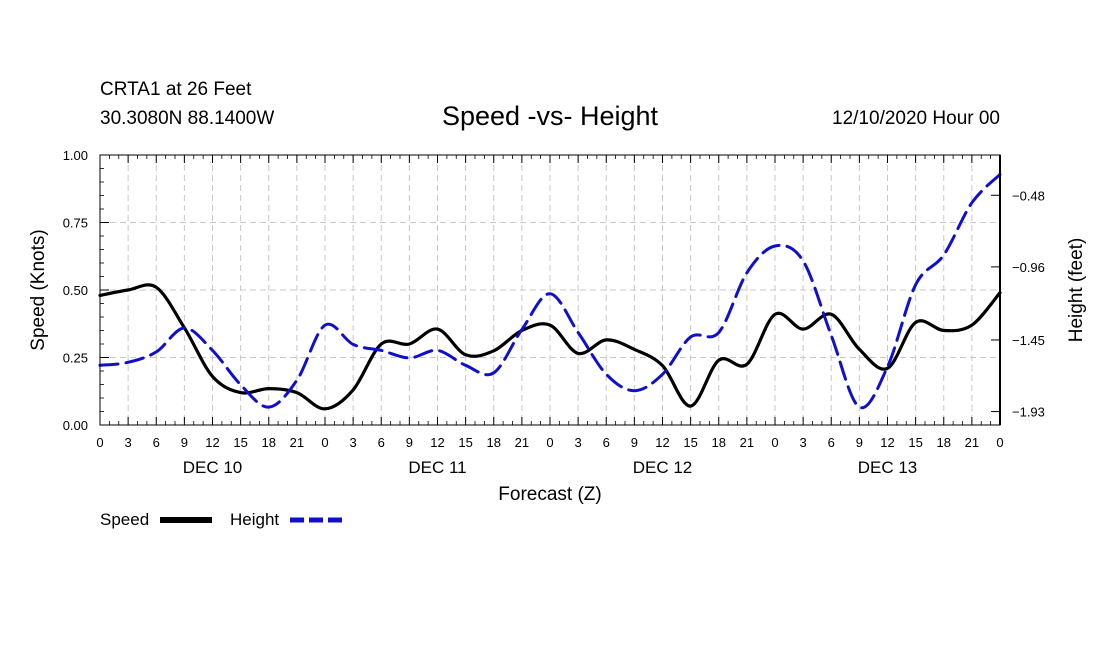 This screenshot has height=655, width=1100. I want to click on legend-speed-label: Speed, so click(124, 519).